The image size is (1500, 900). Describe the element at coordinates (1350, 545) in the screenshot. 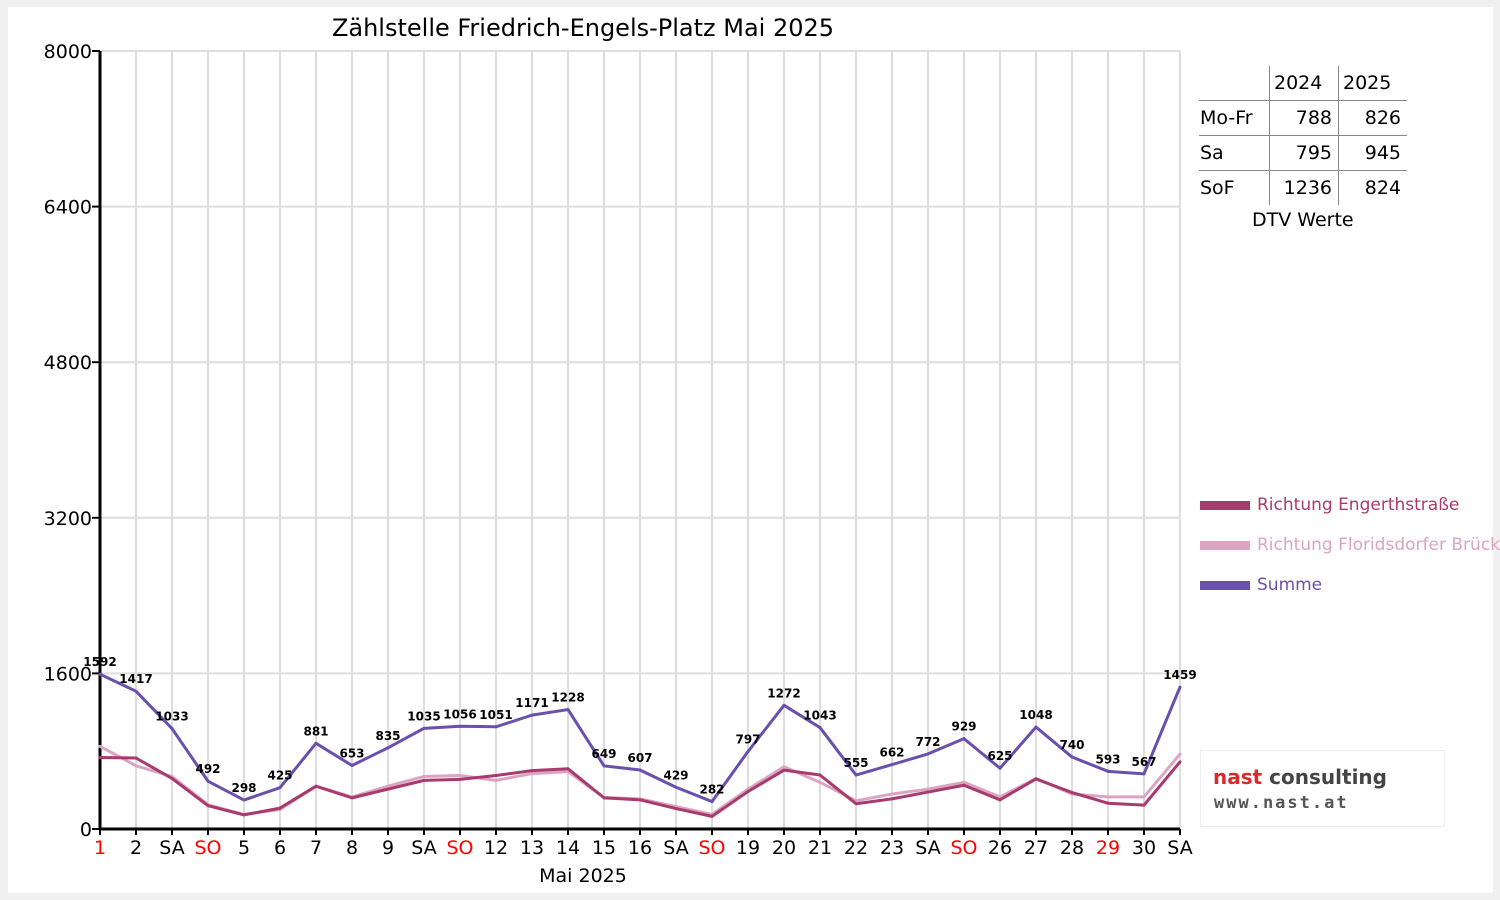

I see `legend-item-floridsdorfer-bruecke: Richtung Floridsdorfer Brücke` at that location.